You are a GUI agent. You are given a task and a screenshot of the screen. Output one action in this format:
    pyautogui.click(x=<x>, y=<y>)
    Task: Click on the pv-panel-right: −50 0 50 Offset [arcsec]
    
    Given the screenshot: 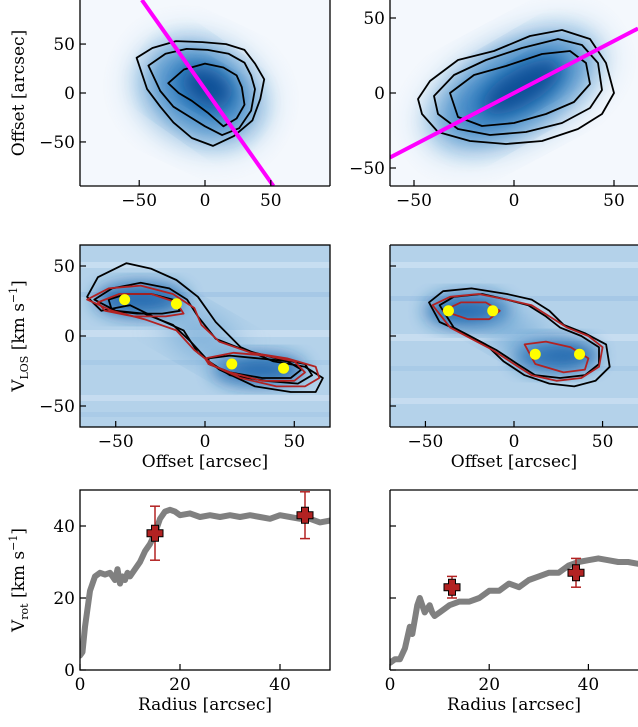 What is the action you would take?
    pyautogui.click(x=513, y=358)
    